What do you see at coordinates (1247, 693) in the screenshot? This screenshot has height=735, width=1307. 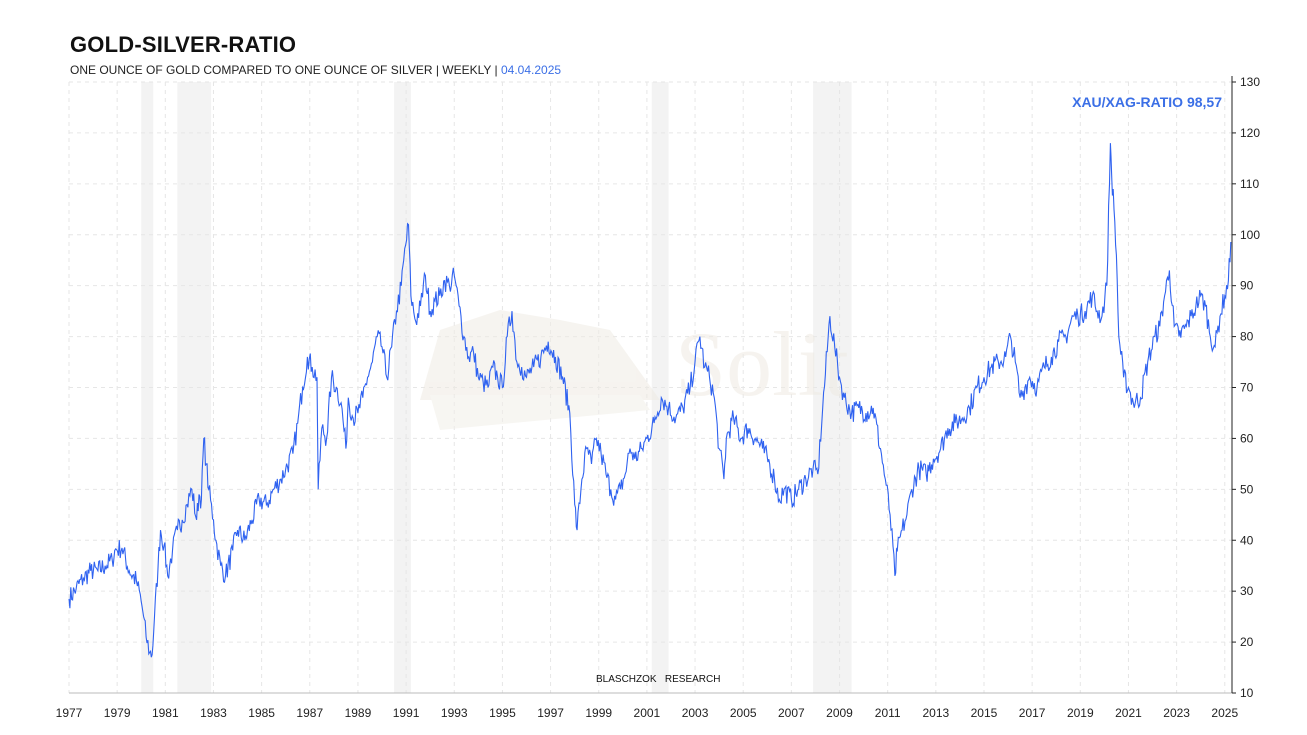 I see `y-tick-label-10: 10` at bounding box center [1247, 693].